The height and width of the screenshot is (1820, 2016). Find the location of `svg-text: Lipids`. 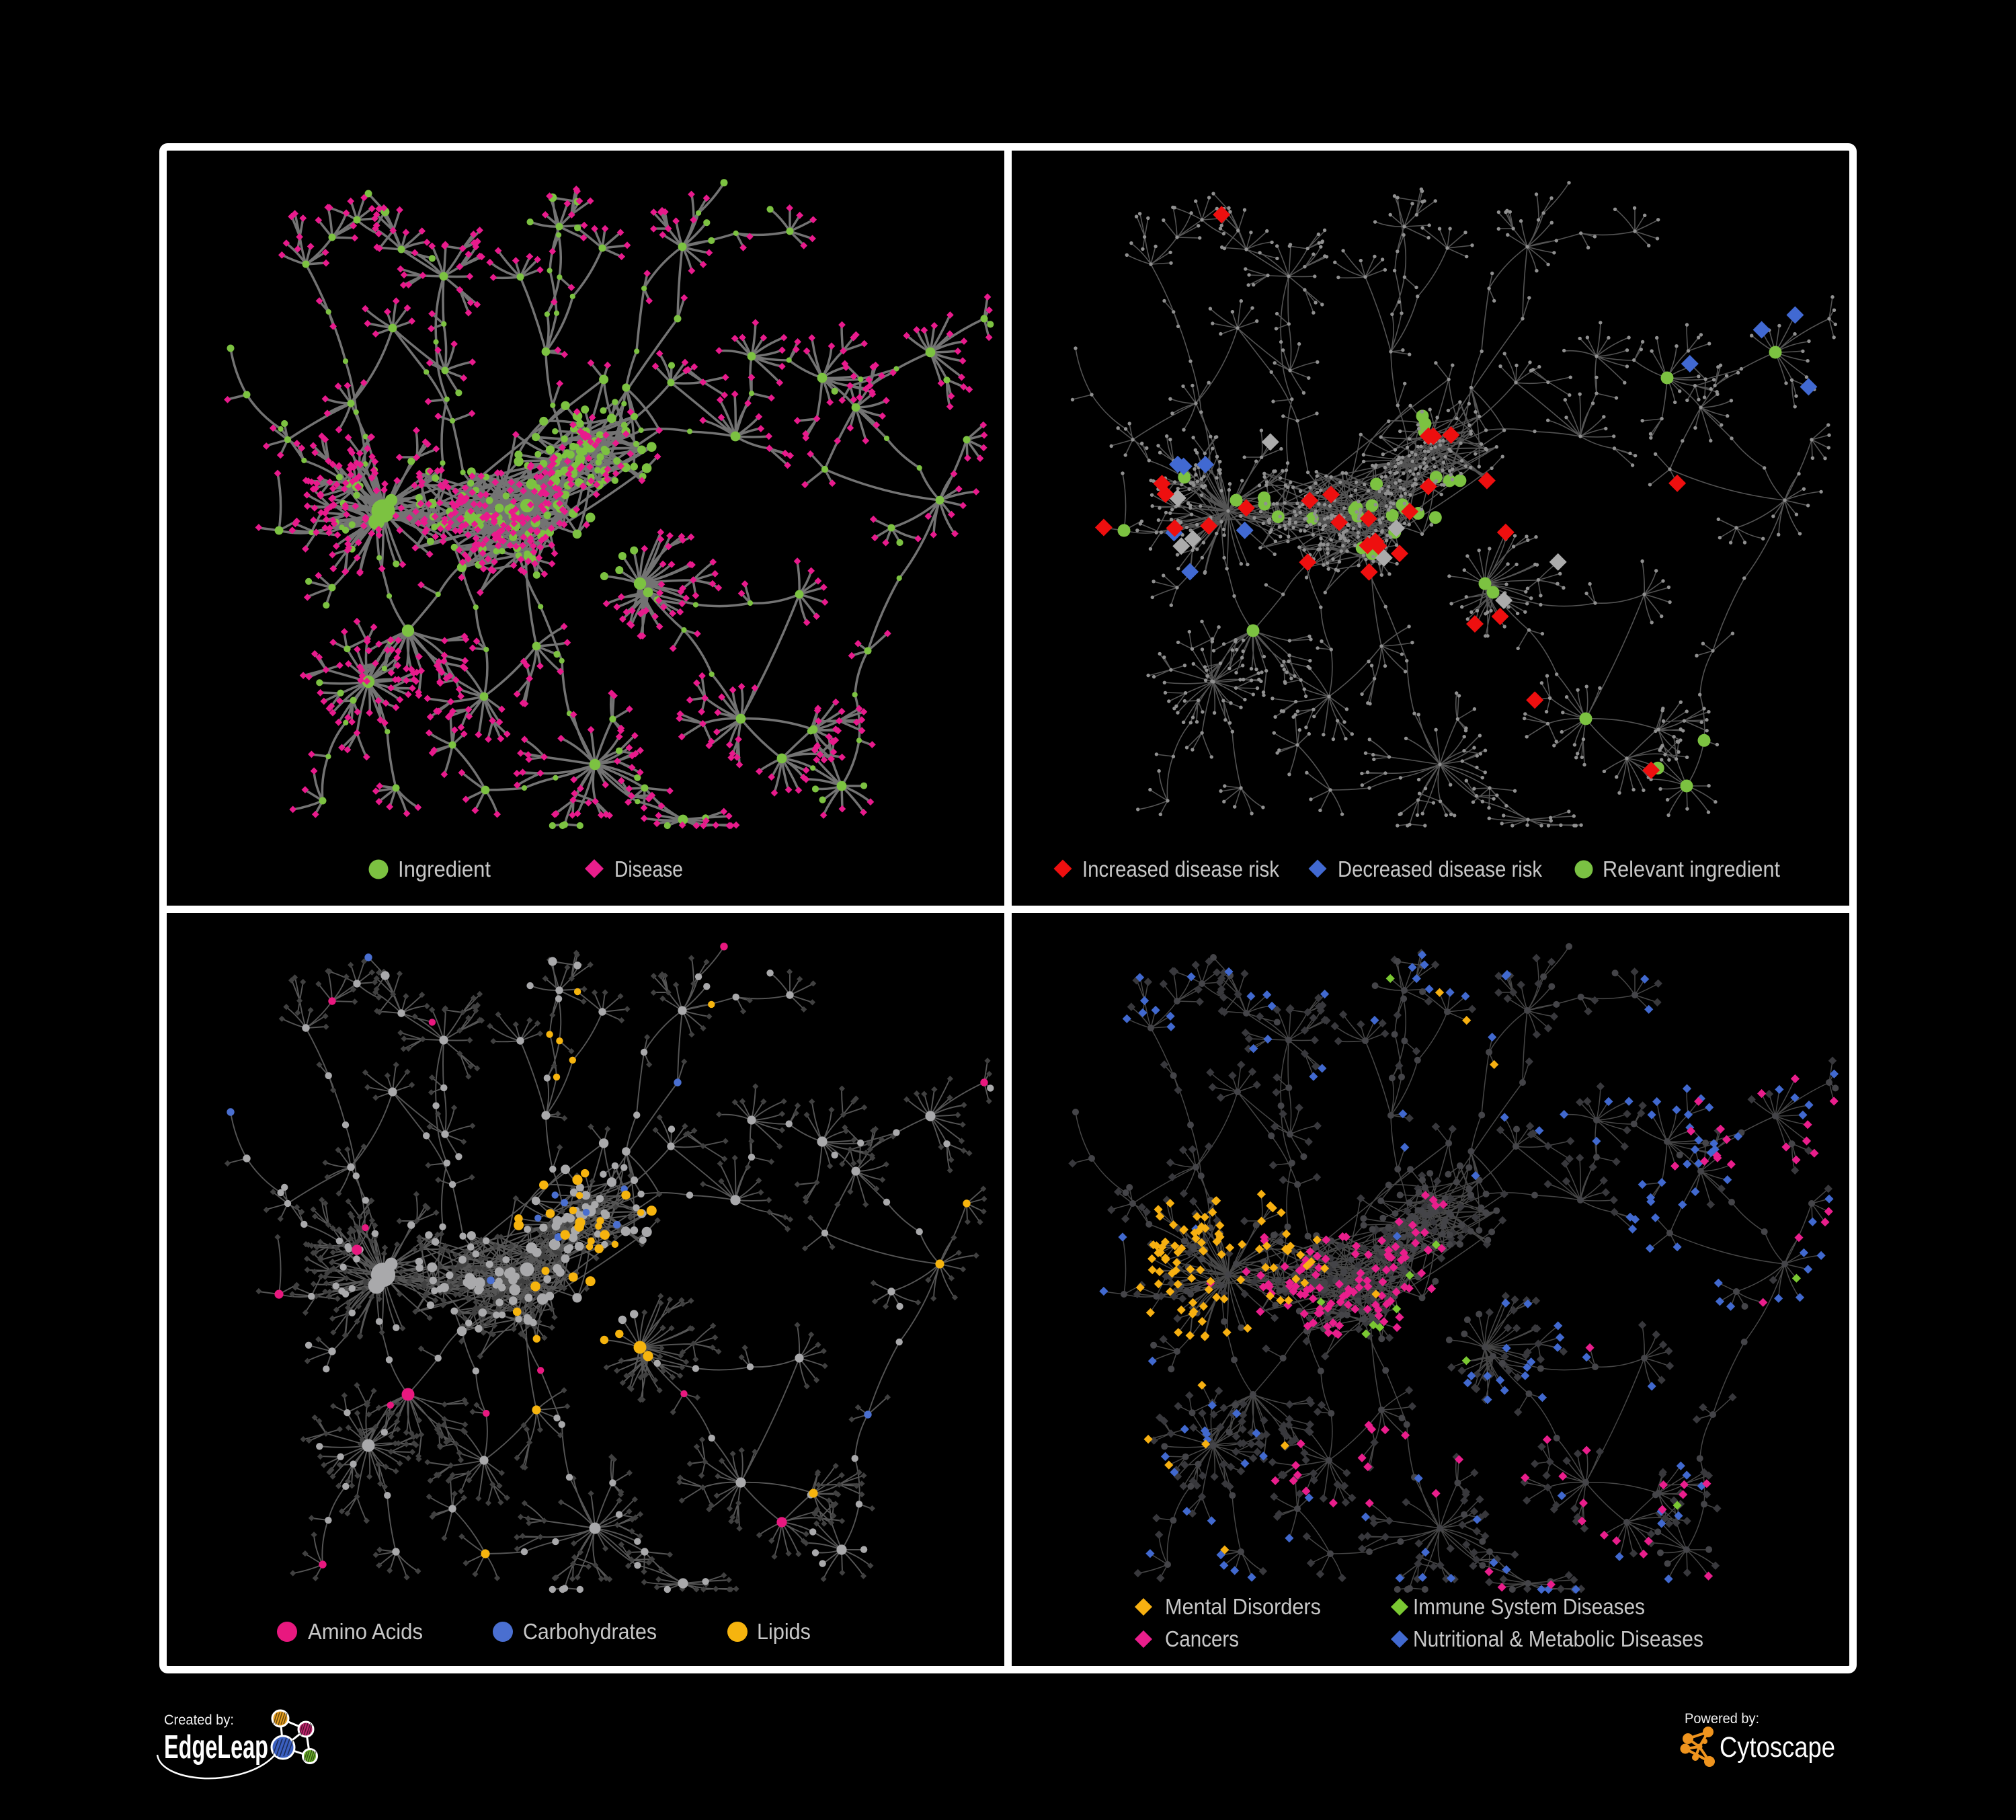

svg-text: Lipids is located at coordinates (784, 1631).